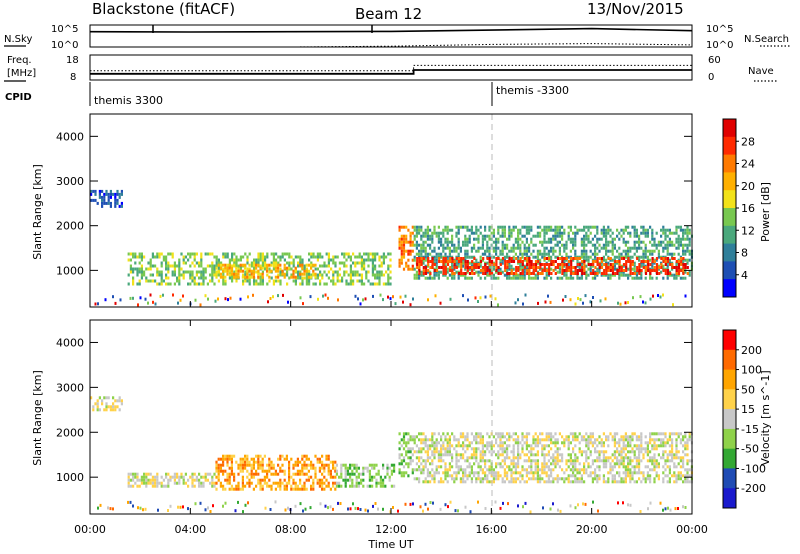 The image size is (800, 554). What do you see at coordinates (744, 253) in the screenshot?
I see `colorbar-tick-label: 8` at bounding box center [744, 253].